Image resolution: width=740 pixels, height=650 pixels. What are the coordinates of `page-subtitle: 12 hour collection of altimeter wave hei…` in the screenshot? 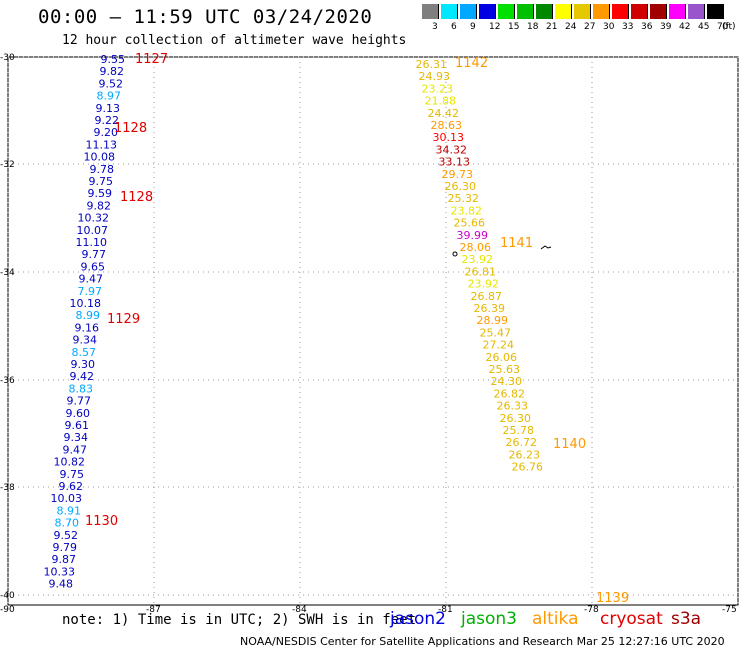 It's located at (234, 40).